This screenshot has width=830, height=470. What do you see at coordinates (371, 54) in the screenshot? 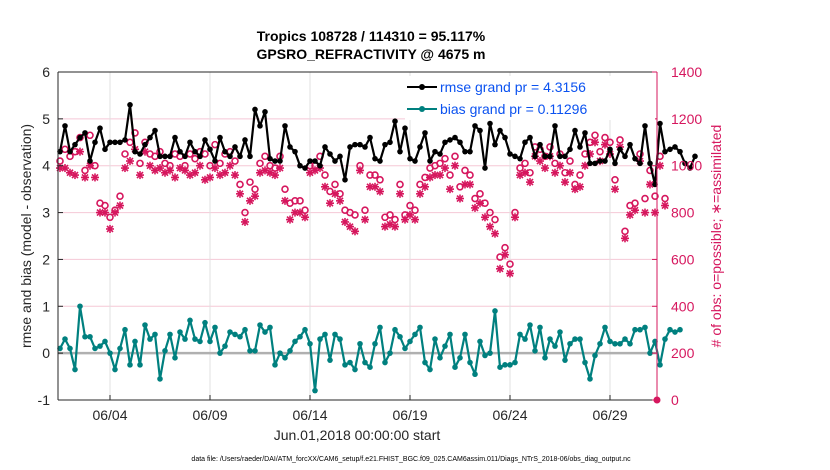
I see `chart-title-line-2: GPSRO_REFRACTIVITY @ 4675 m` at bounding box center [371, 54].